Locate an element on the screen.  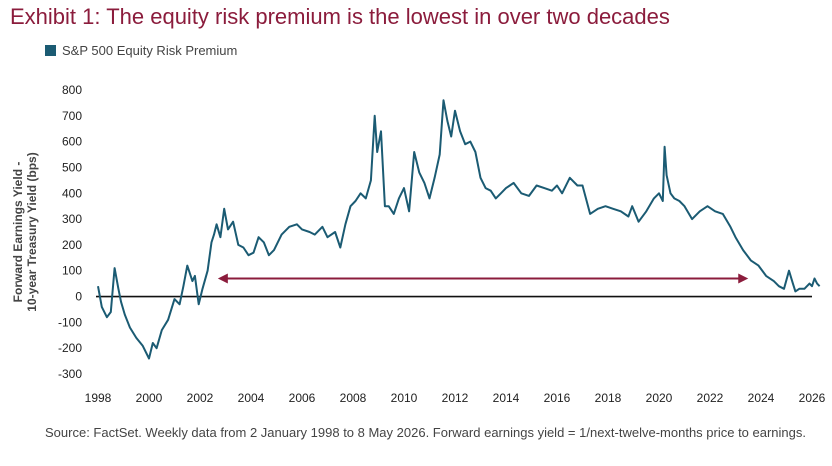
x-tick-label: 2008 is located at coordinates (353, 398).